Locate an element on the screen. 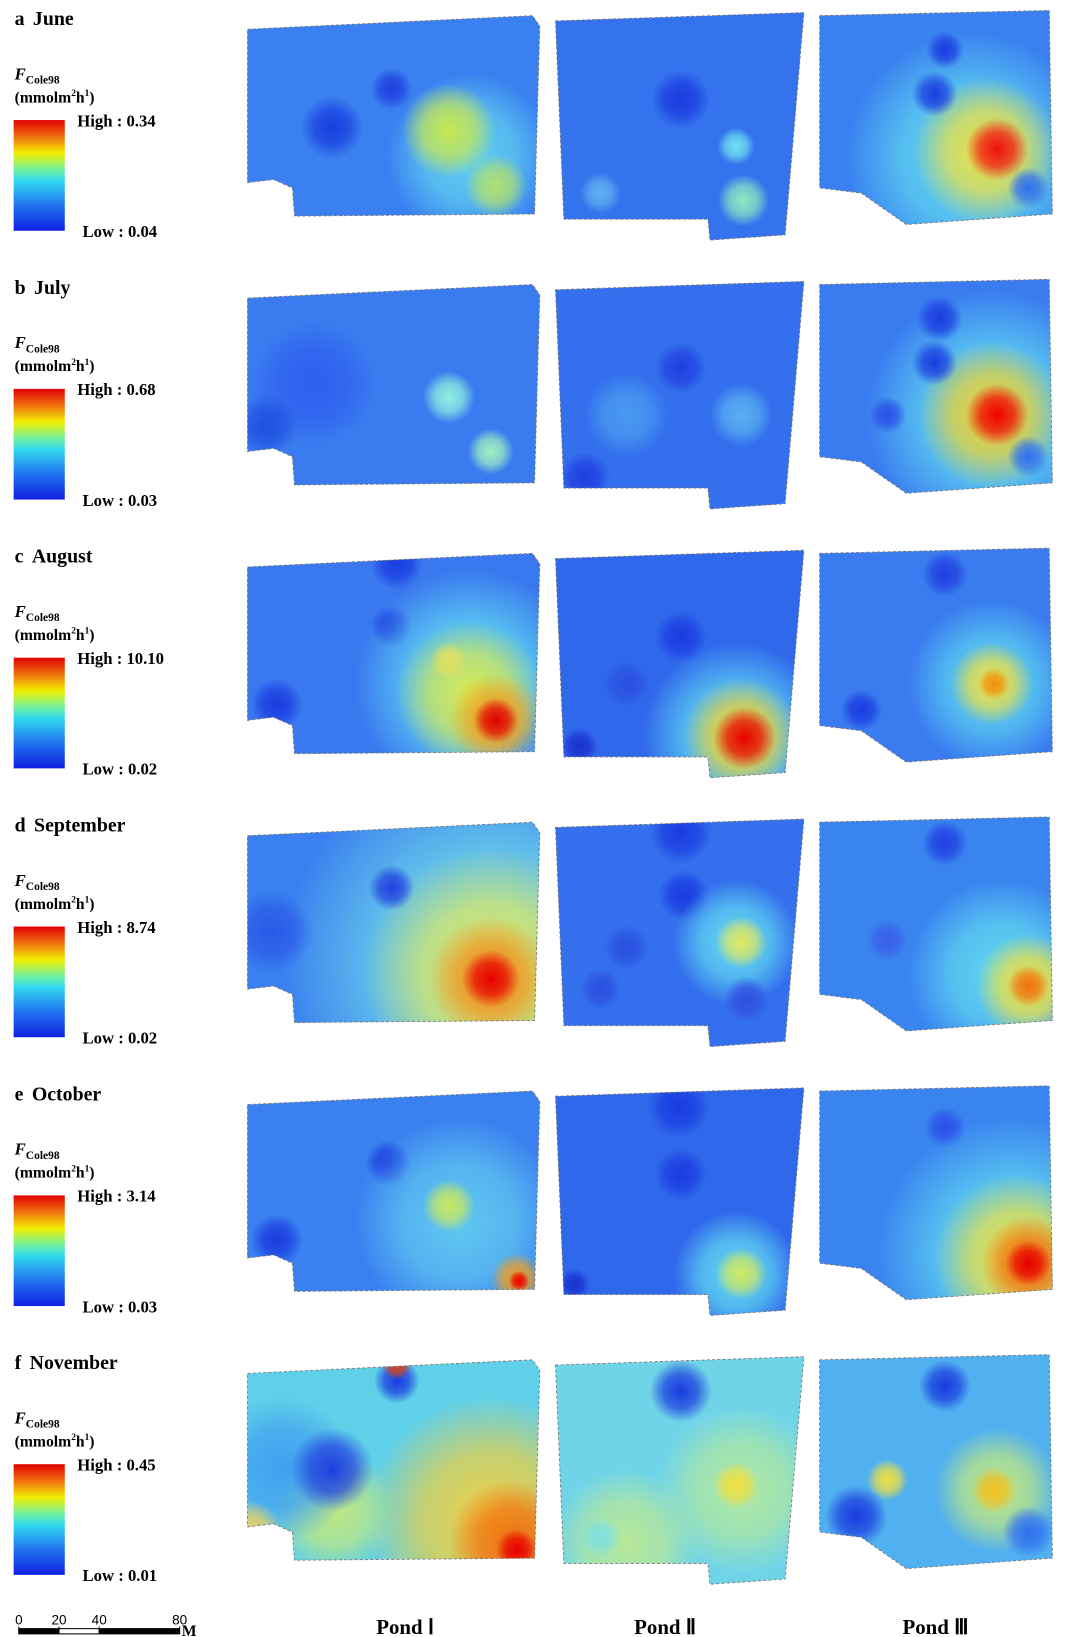 The width and height of the screenshot is (1065, 1637). panel-letter: a is located at coordinates (20, 19).